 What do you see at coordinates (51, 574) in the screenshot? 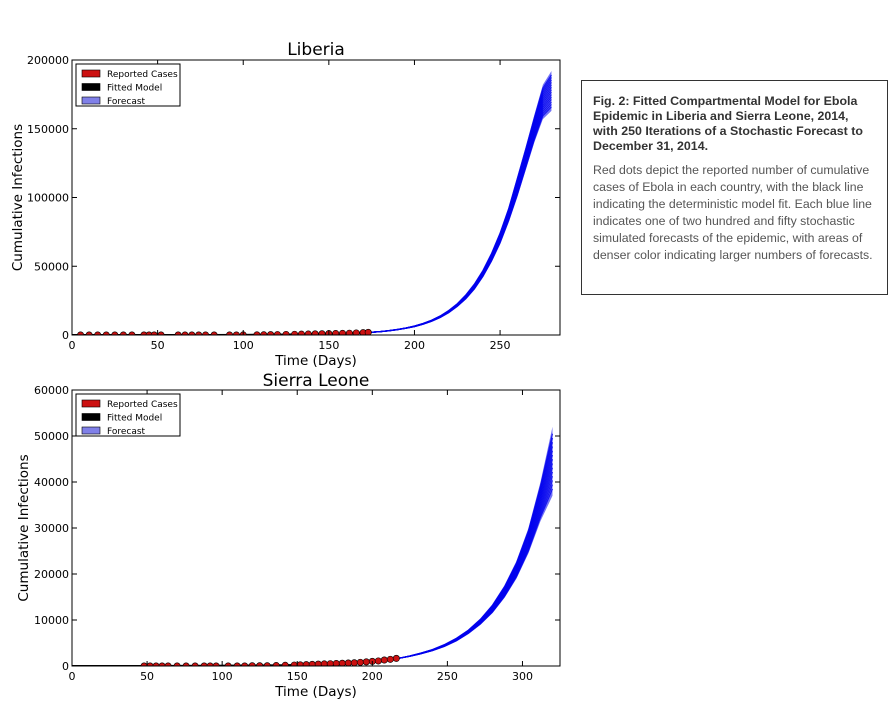
I see `y-tick-label: 20000` at bounding box center [51, 574].